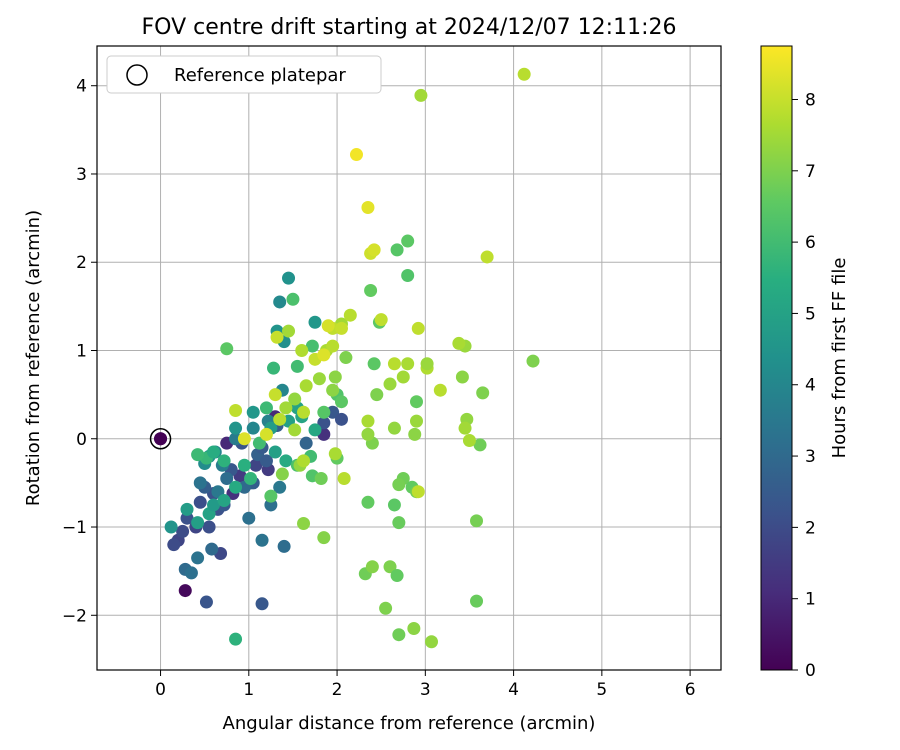 This screenshot has height=750, width=900. Describe the element at coordinates (810, 172) in the screenshot. I see `colorbar-tick-label: 7` at that location.